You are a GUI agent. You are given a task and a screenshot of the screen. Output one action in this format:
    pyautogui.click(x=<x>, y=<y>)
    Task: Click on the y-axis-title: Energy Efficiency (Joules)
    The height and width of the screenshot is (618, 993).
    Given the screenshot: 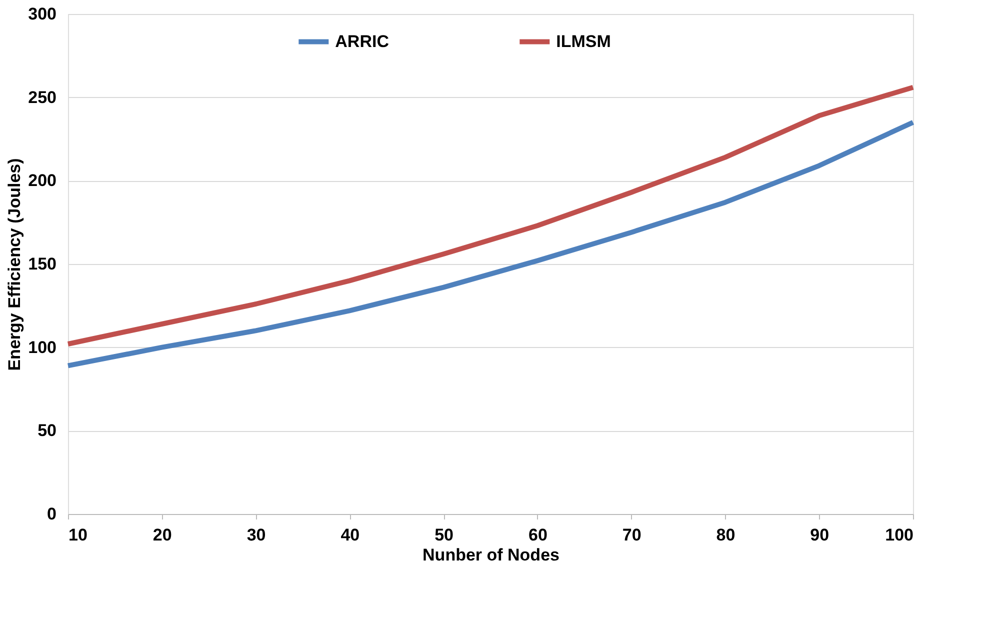 What is the action you would take?
    pyautogui.click(x=14, y=264)
    